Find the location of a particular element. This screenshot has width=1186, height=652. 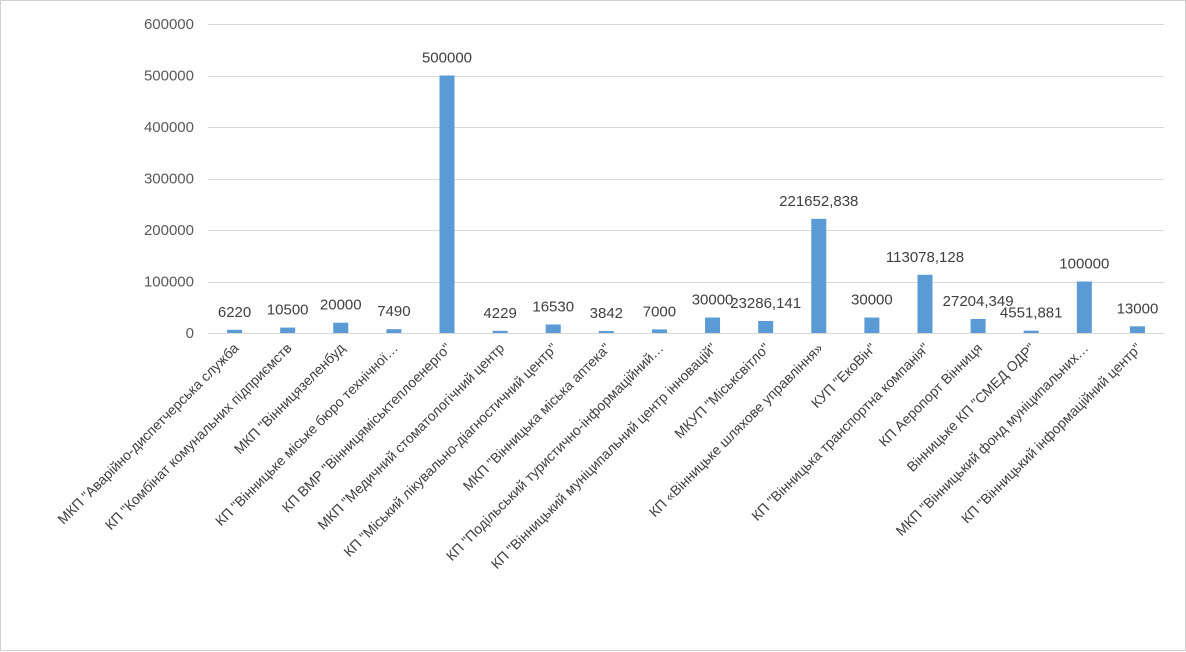

data-label: 27204,349 is located at coordinates (978, 301).